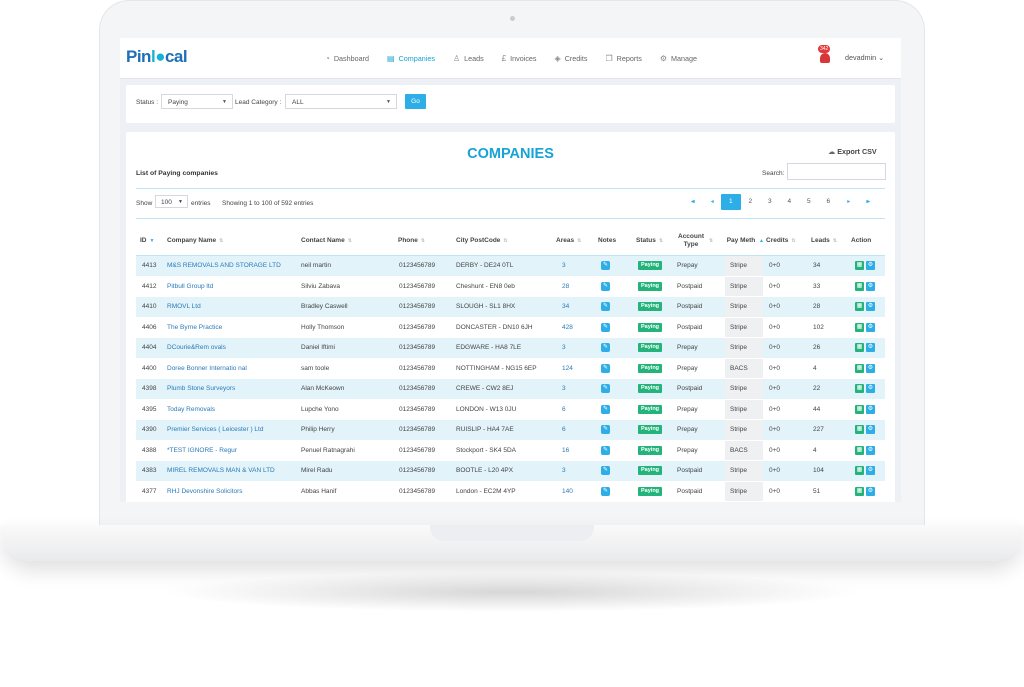 The width and height of the screenshot is (1024, 687). What do you see at coordinates (769, 201) in the screenshot?
I see `page-button: 3` at bounding box center [769, 201].